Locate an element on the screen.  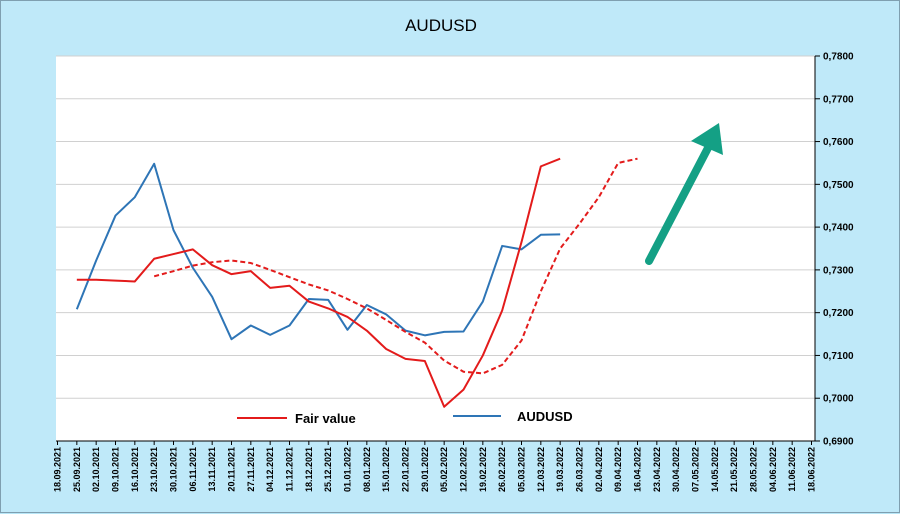
chart-title: AUDUSD is located at coordinates (441, 25).